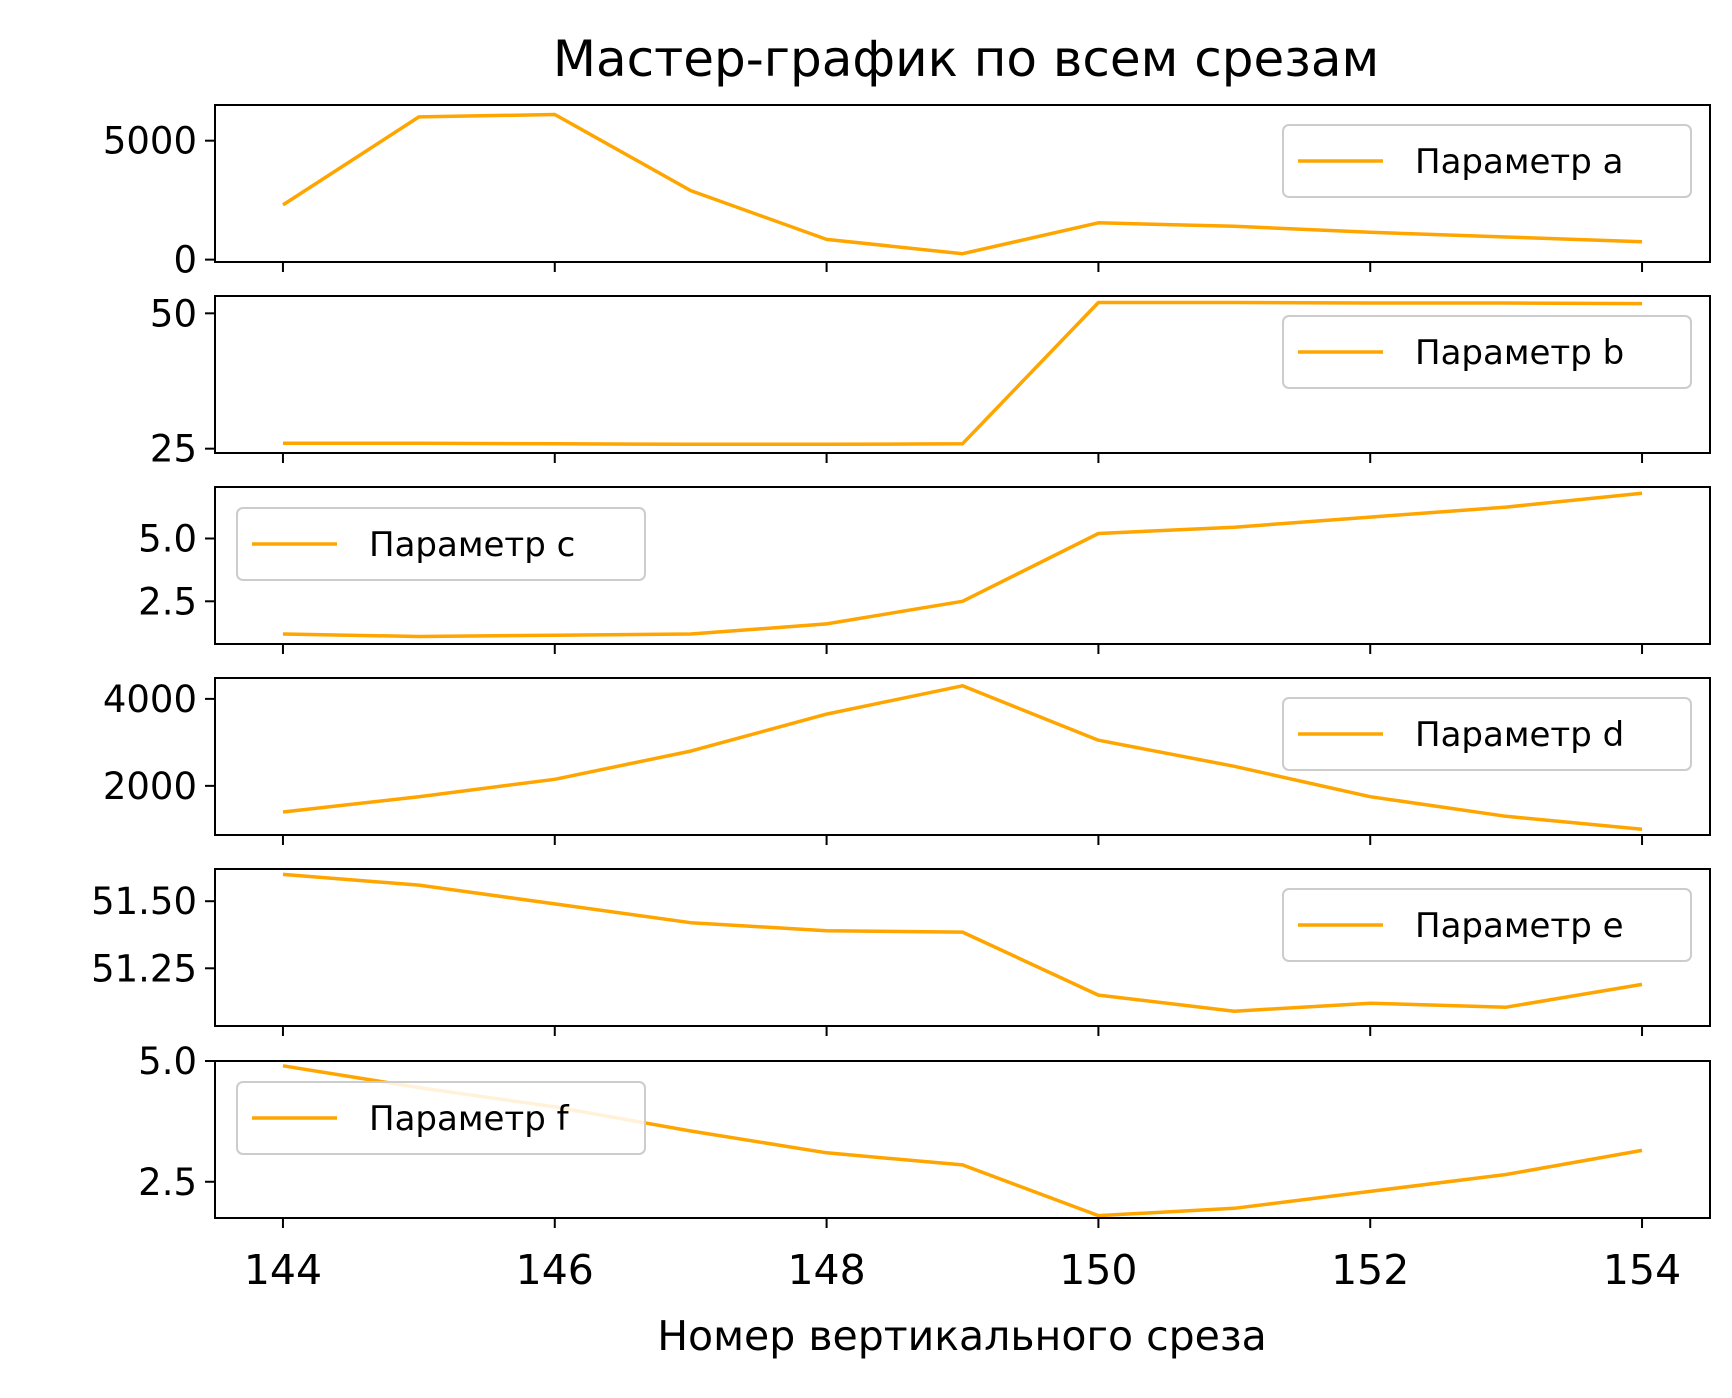 The width and height of the screenshot is (1732, 1398). What do you see at coordinates (472, 545) in the screenshot?
I see `legend-label: Параметр c` at bounding box center [472, 545].